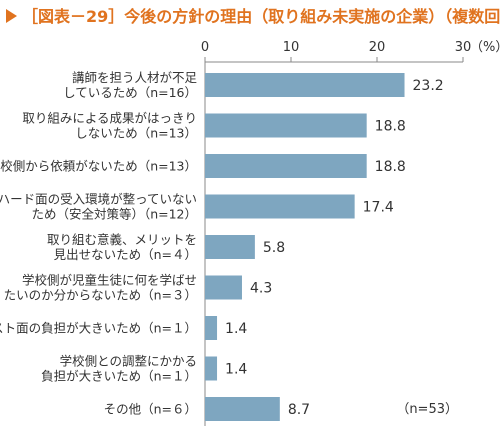 This screenshot has height=443, width=500. I want to click on x-axis: 0 10 20 30 （%）, so click(350, 51).